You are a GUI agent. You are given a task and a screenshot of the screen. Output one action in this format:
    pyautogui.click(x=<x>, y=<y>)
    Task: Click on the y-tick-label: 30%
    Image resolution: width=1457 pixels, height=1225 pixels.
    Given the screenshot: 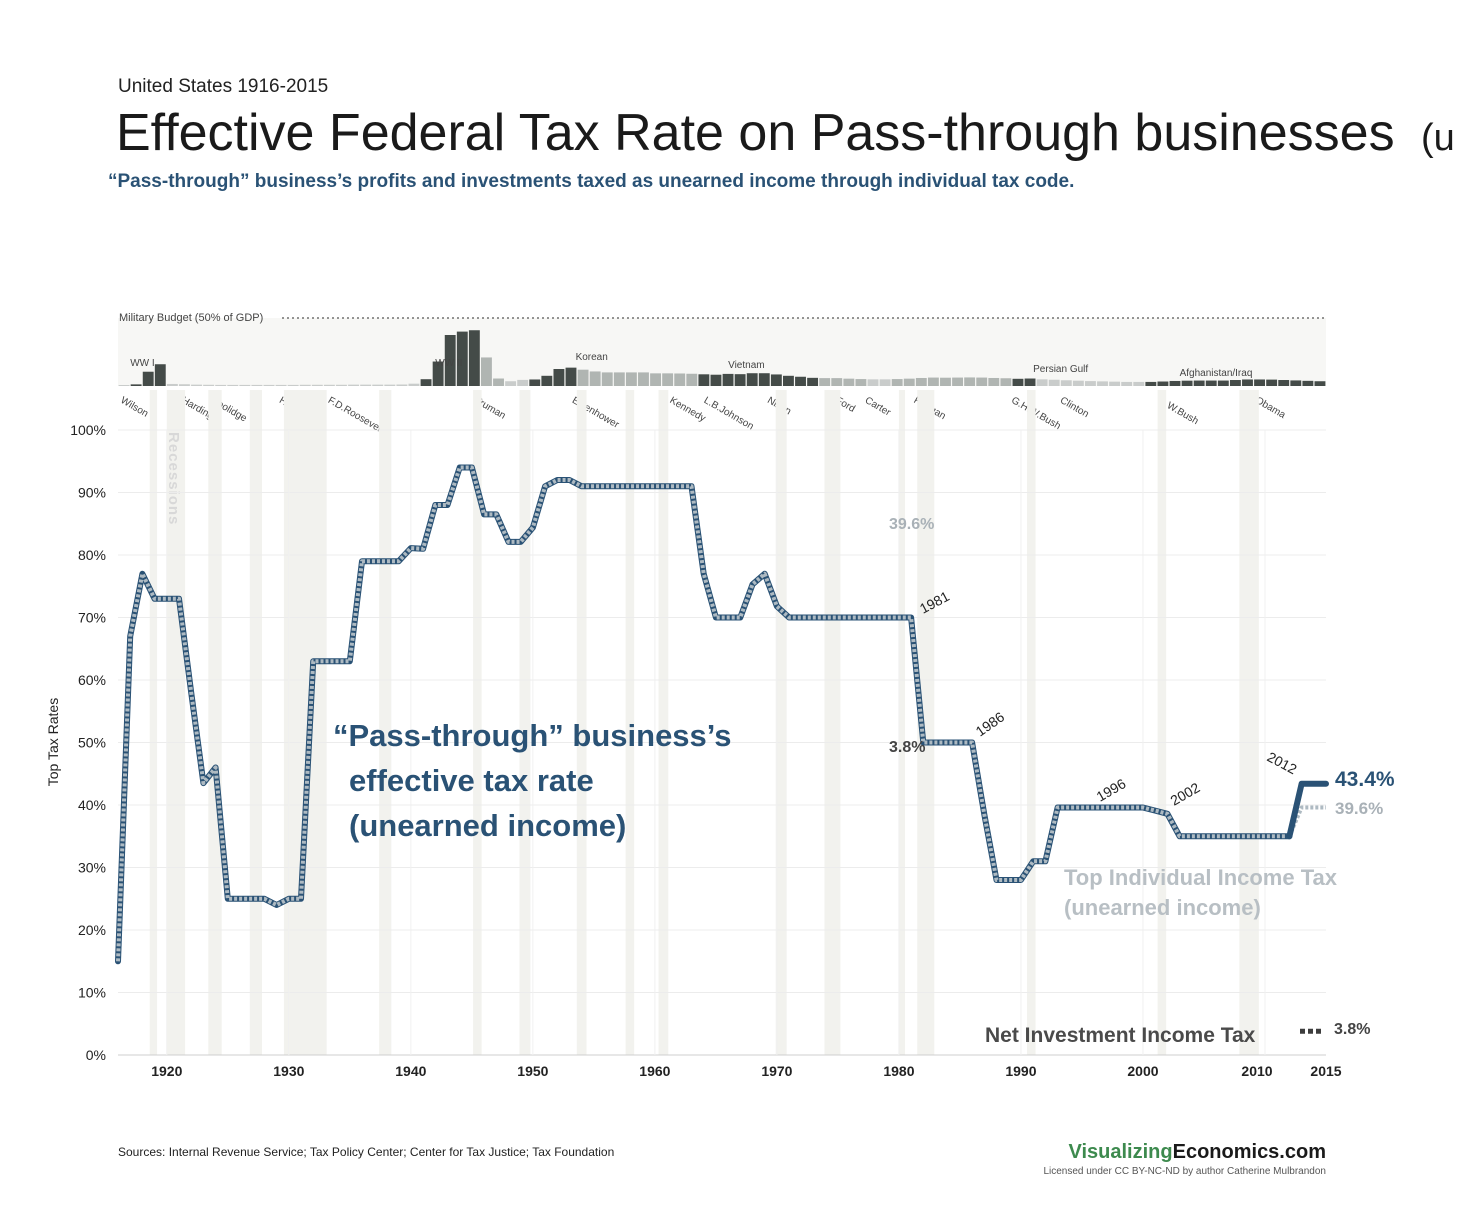 What is the action you would take?
    pyautogui.click(x=92, y=868)
    